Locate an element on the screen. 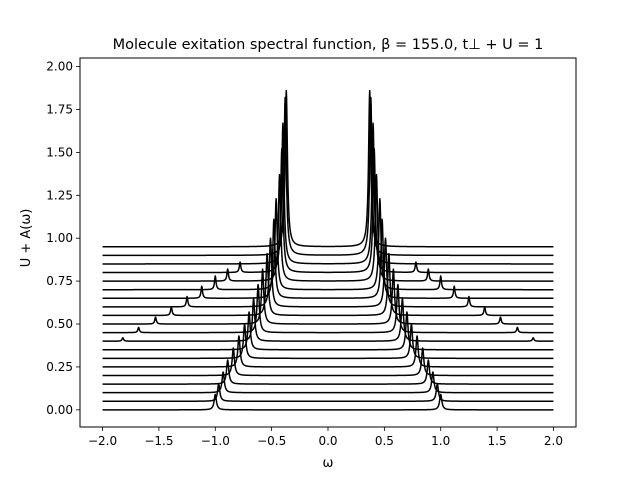 This screenshot has height=480, width=640. y-tick-label: 0.75 is located at coordinates (59, 281).